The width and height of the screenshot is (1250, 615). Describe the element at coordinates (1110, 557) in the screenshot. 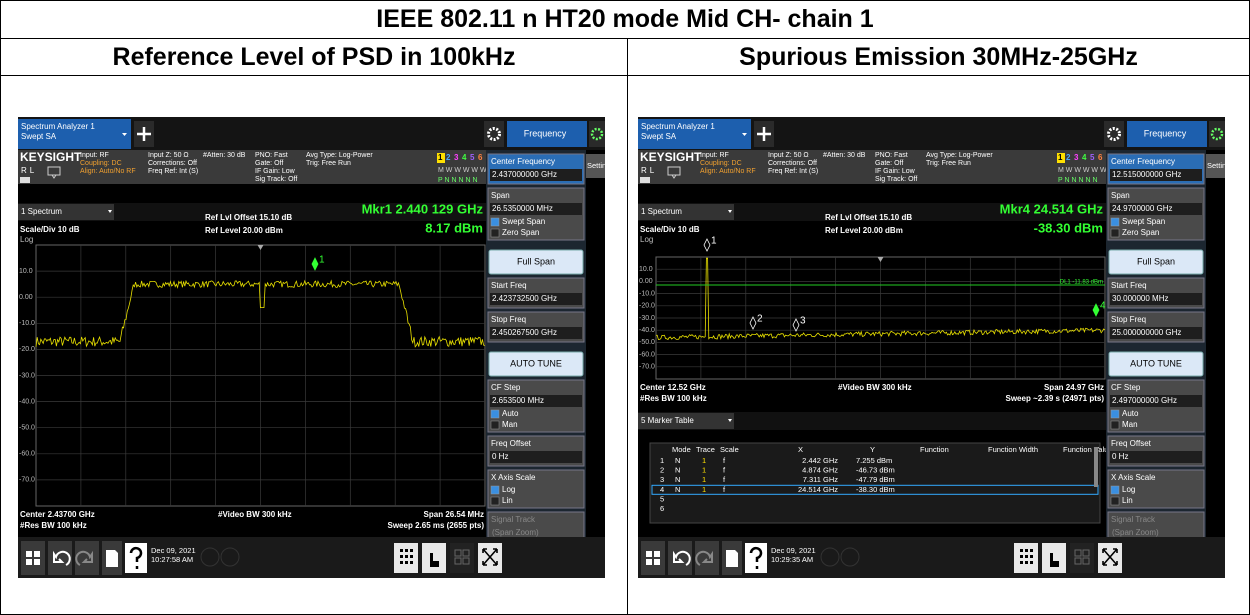

I see `expand-icon` at that location.